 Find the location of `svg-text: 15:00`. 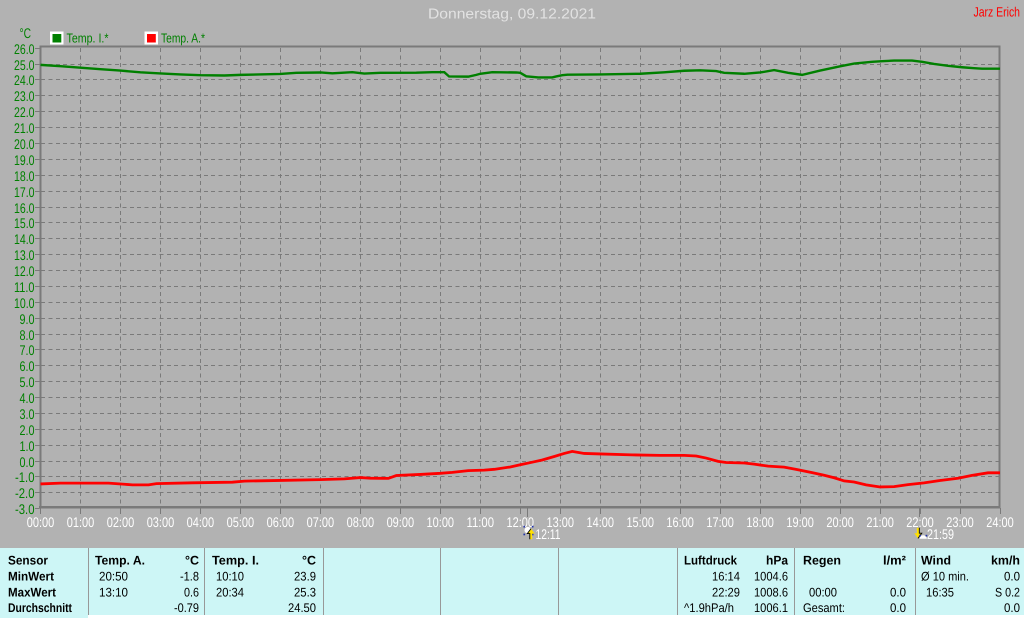

svg-text: 15:00 is located at coordinates (640, 522).